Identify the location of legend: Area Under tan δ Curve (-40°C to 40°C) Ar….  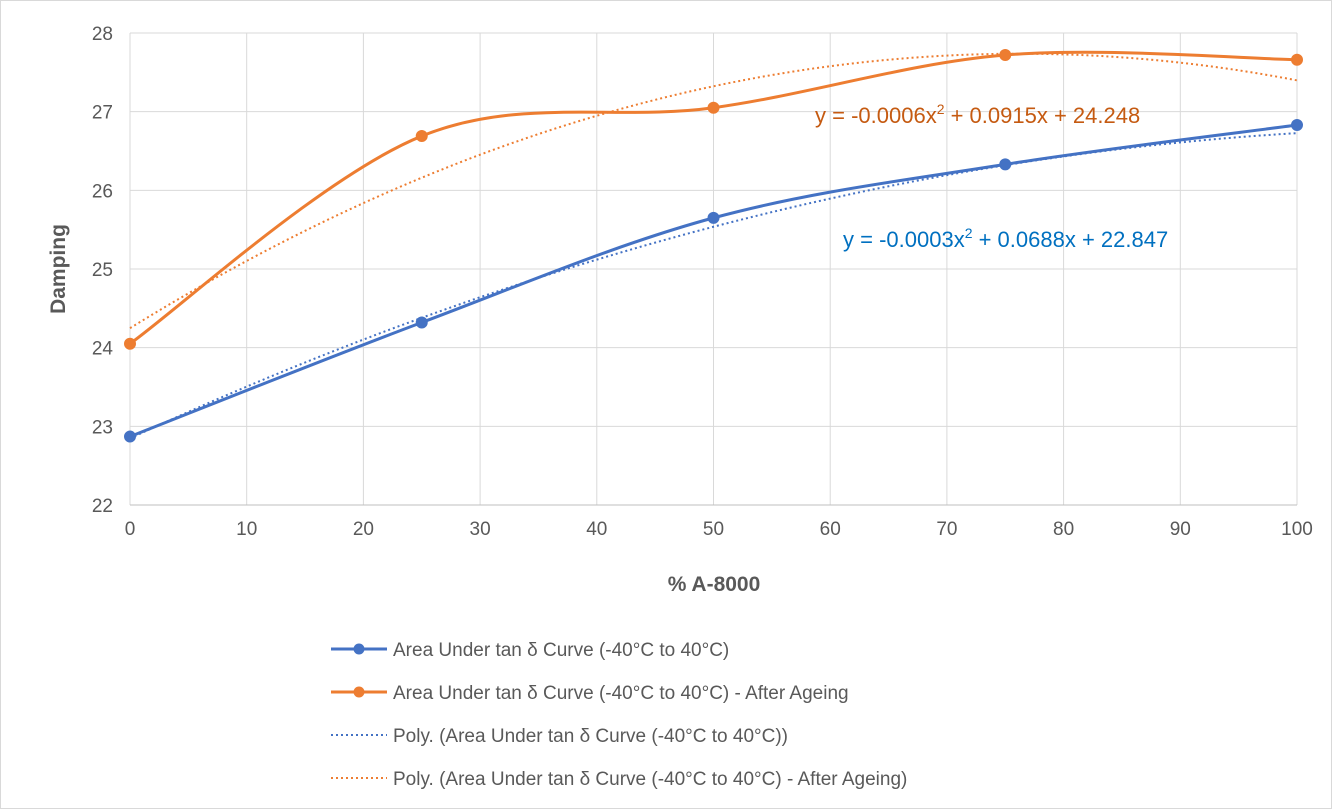
(619, 715).